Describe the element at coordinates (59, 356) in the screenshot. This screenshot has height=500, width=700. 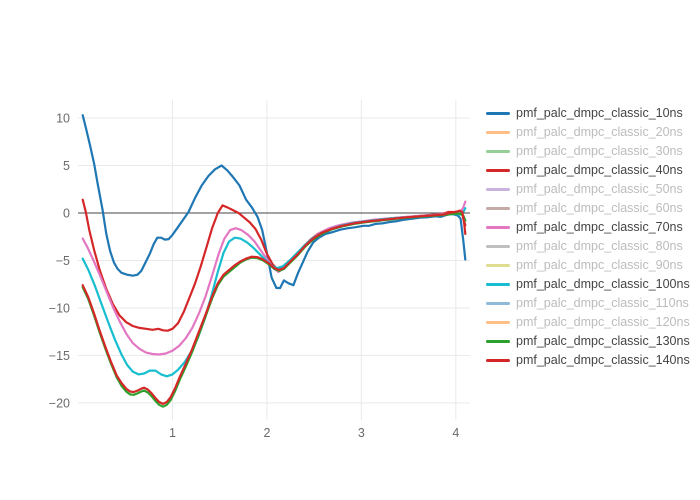
I see `y-tick-label: −15` at that location.